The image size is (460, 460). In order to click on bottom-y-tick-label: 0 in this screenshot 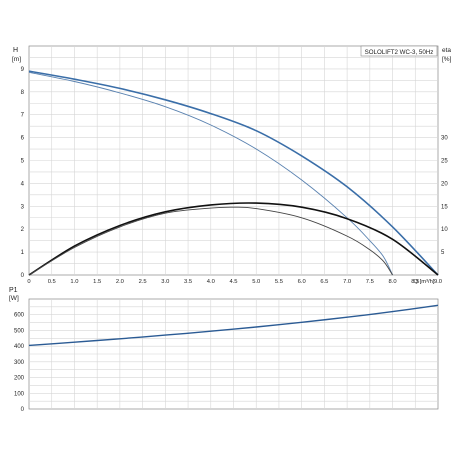, I will do `click(23, 410)`.